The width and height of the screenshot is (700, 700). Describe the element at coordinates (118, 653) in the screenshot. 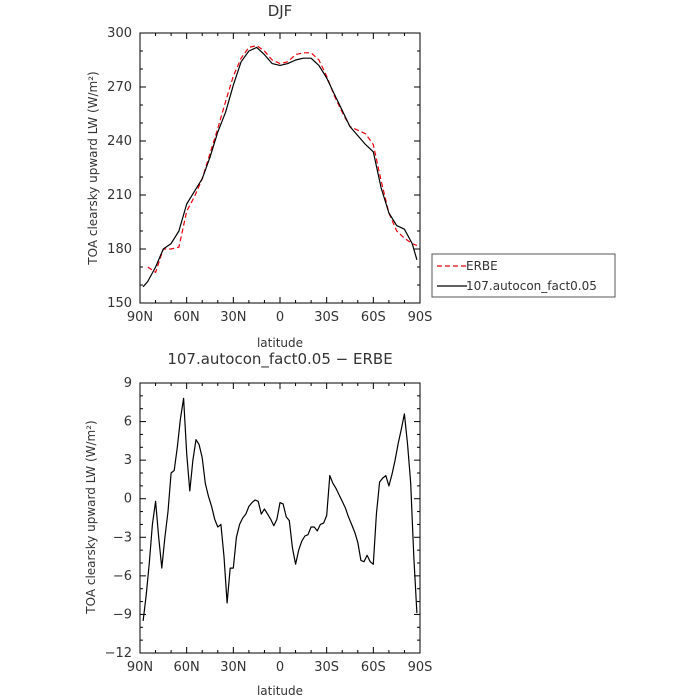

I see `panel2-ytick-label: −12` at that location.